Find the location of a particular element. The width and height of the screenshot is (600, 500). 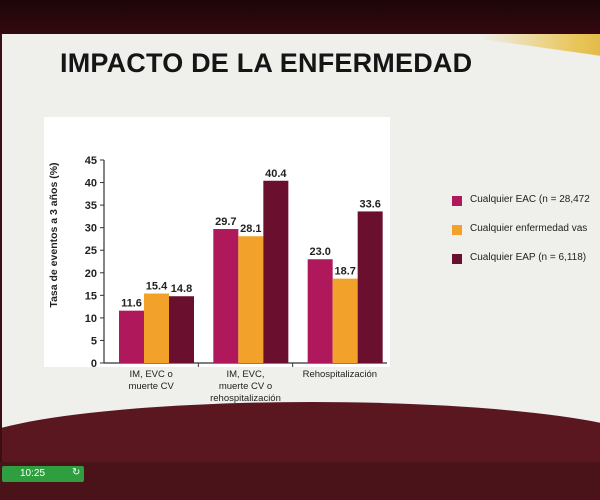

time-text: 10:25 is located at coordinates (33, 473).